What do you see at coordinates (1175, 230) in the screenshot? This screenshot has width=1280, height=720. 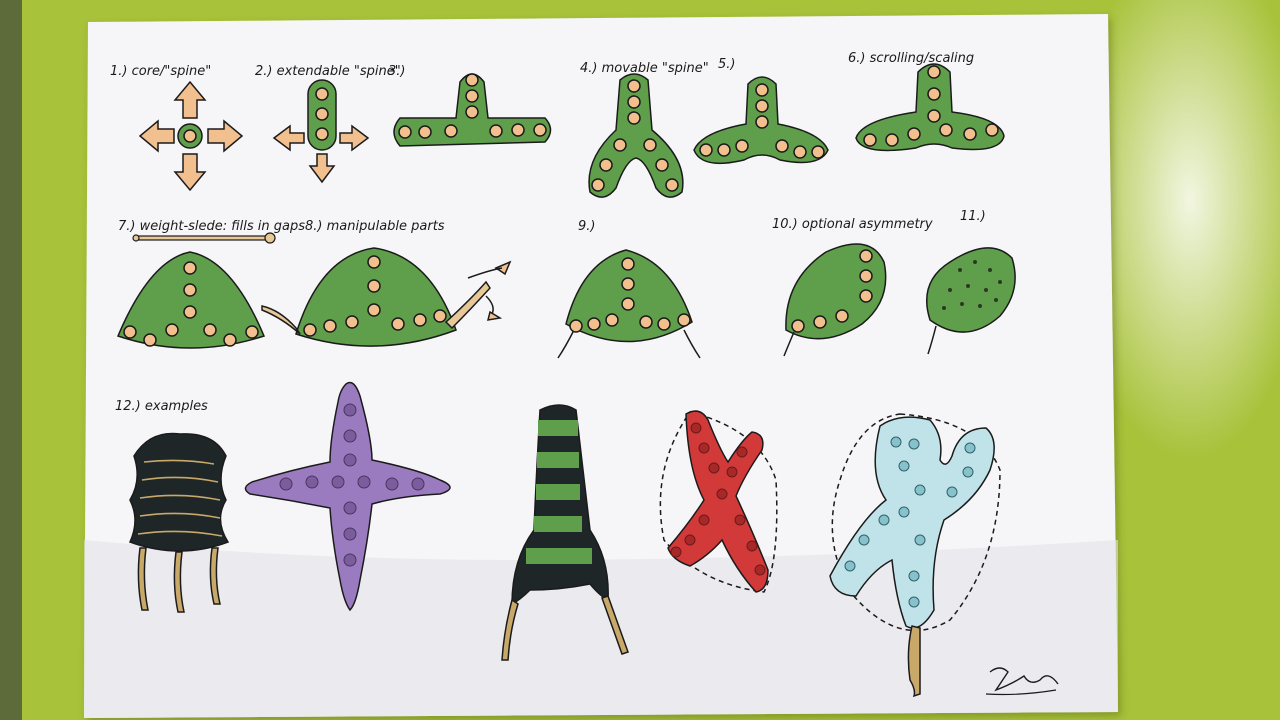 I see `table-glare` at bounding box center [1175, 230].